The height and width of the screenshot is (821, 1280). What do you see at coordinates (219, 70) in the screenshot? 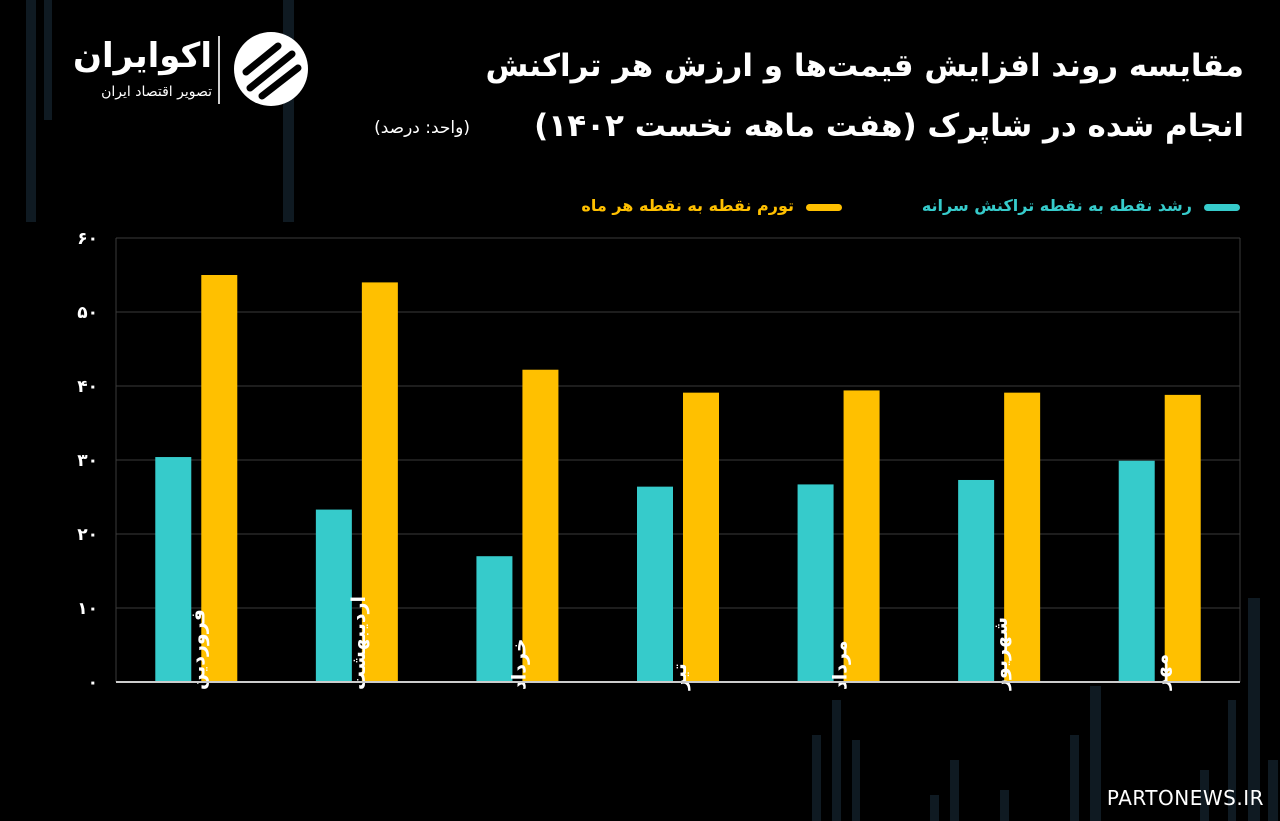
I see `logo-divider` at bounding box center [219, 70].